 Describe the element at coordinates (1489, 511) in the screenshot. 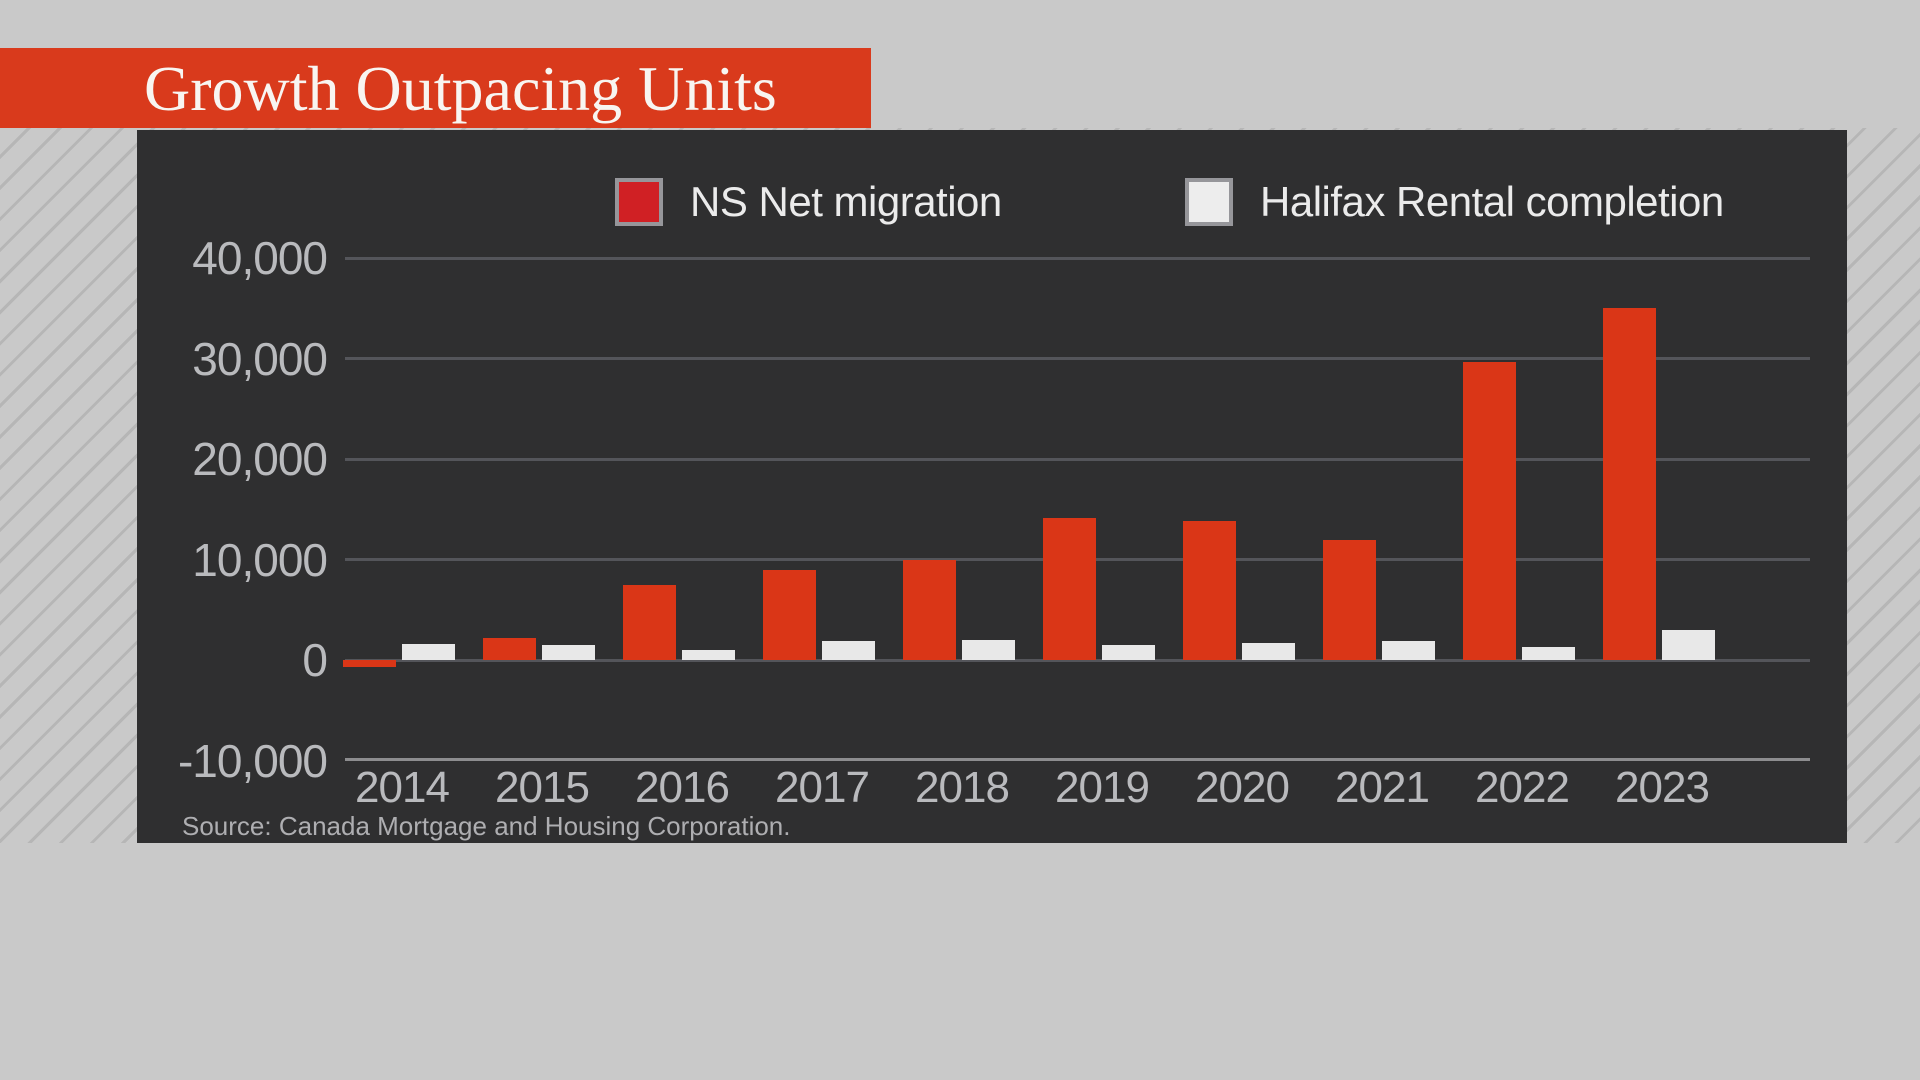

I see `bar-ns-net-migration-2022` at that location.